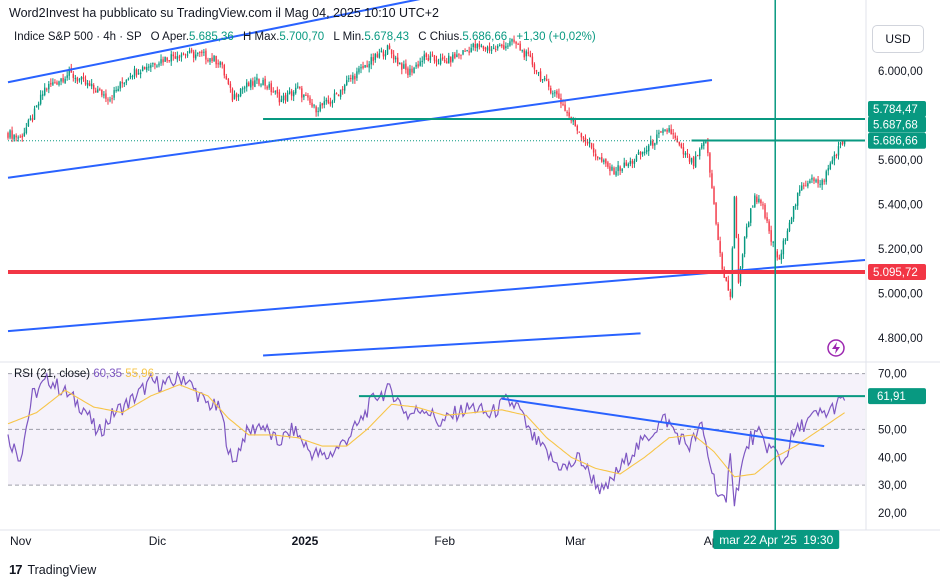 The height and width of the screenshot is (586, 940). I want to click on rsi-trendline, so click(663, 422).